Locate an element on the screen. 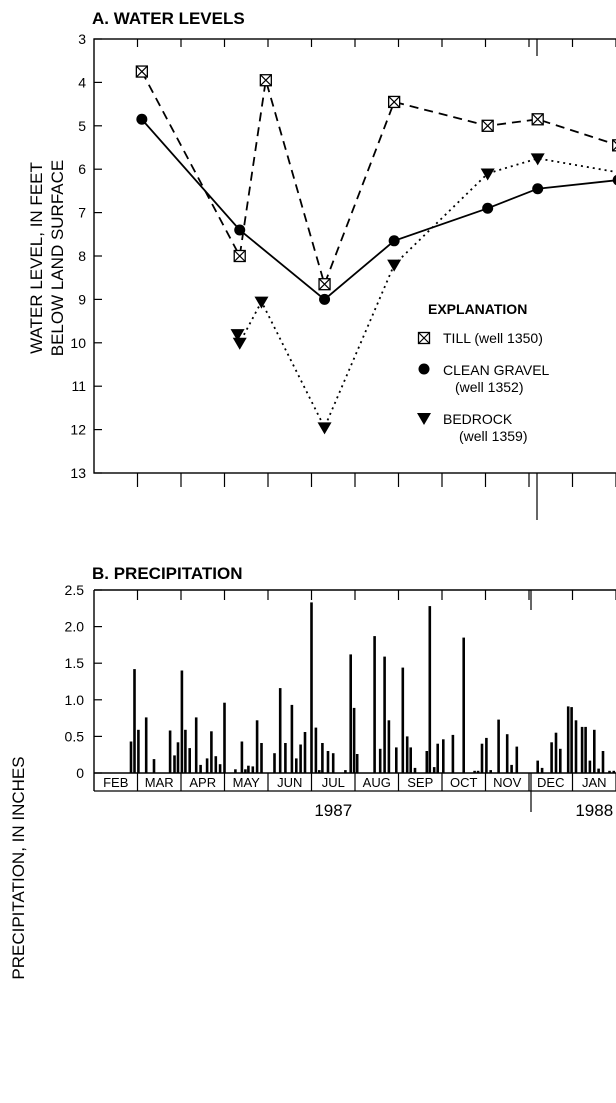 This screenshot has height=1103, width=616. legend-bedrock-icon is located at coordinates (424, 419).